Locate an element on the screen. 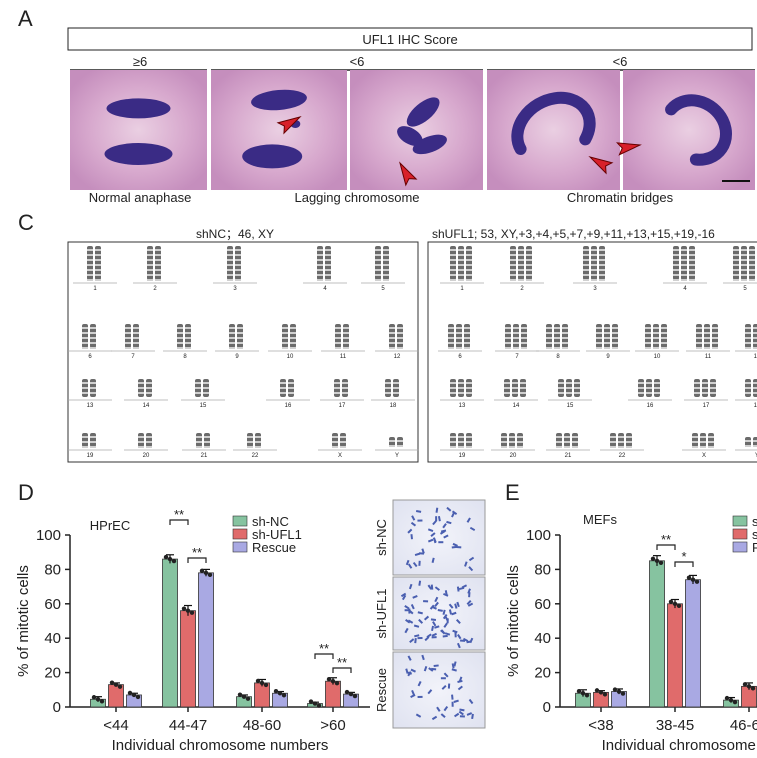 The image size is (757, 758). chromosome-label: 19 is located at coordinates (90, 456).